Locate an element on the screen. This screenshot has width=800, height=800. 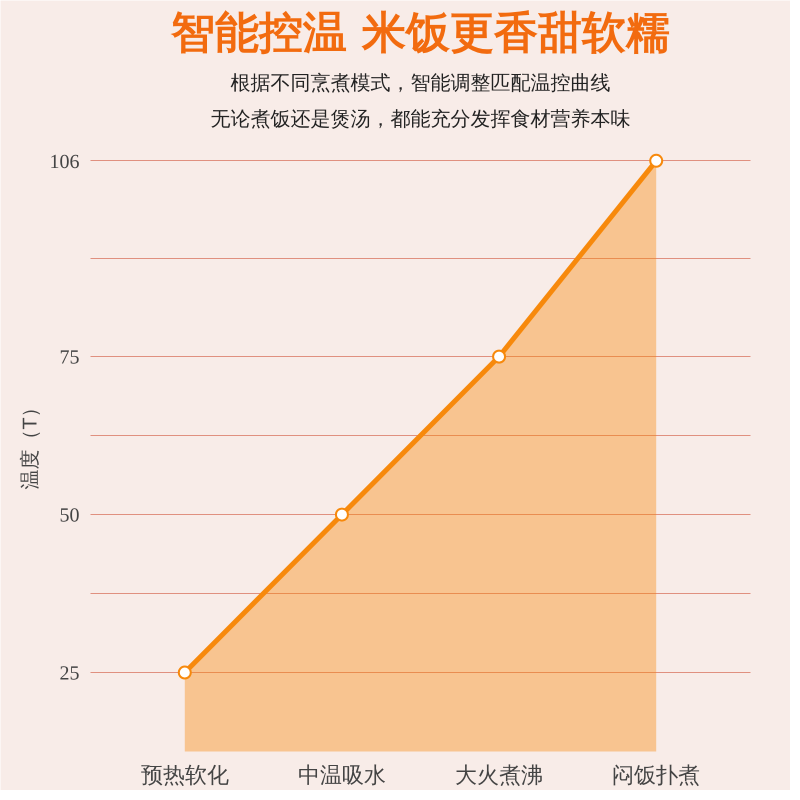
chart-title: 智能控温 米饭更香甜软糯 is located at coordinates (420, 33).